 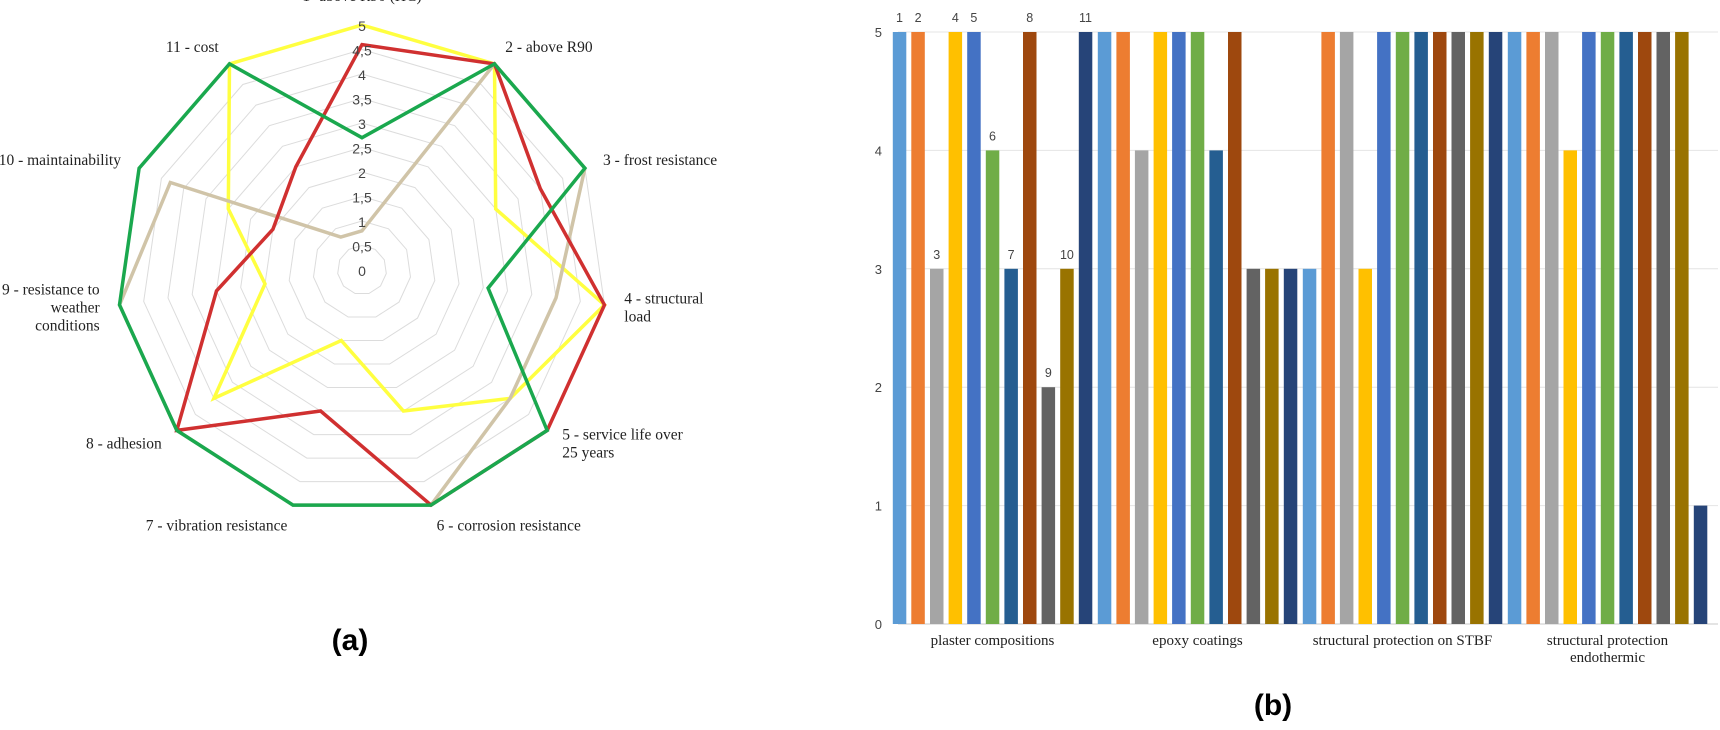 What do you see at coordinates (588, 453) in the screenshot?
I see `radar-axis-label-line: 25 years` at bounding box center [588, 453].